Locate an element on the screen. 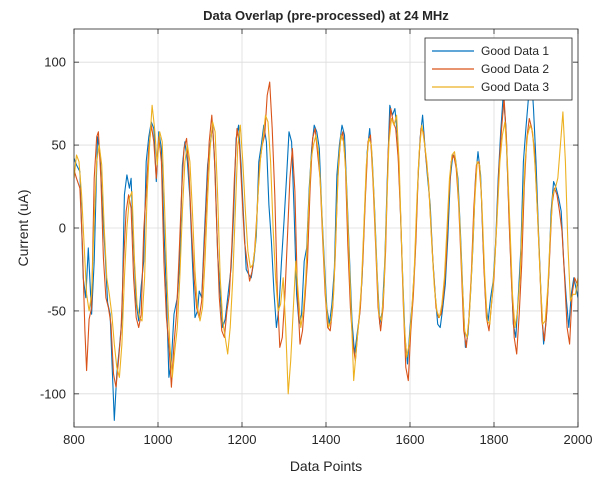 The width and height of the screenshot is (612, 481). y-tick-label: 100 is located at coordinates (55, 62).